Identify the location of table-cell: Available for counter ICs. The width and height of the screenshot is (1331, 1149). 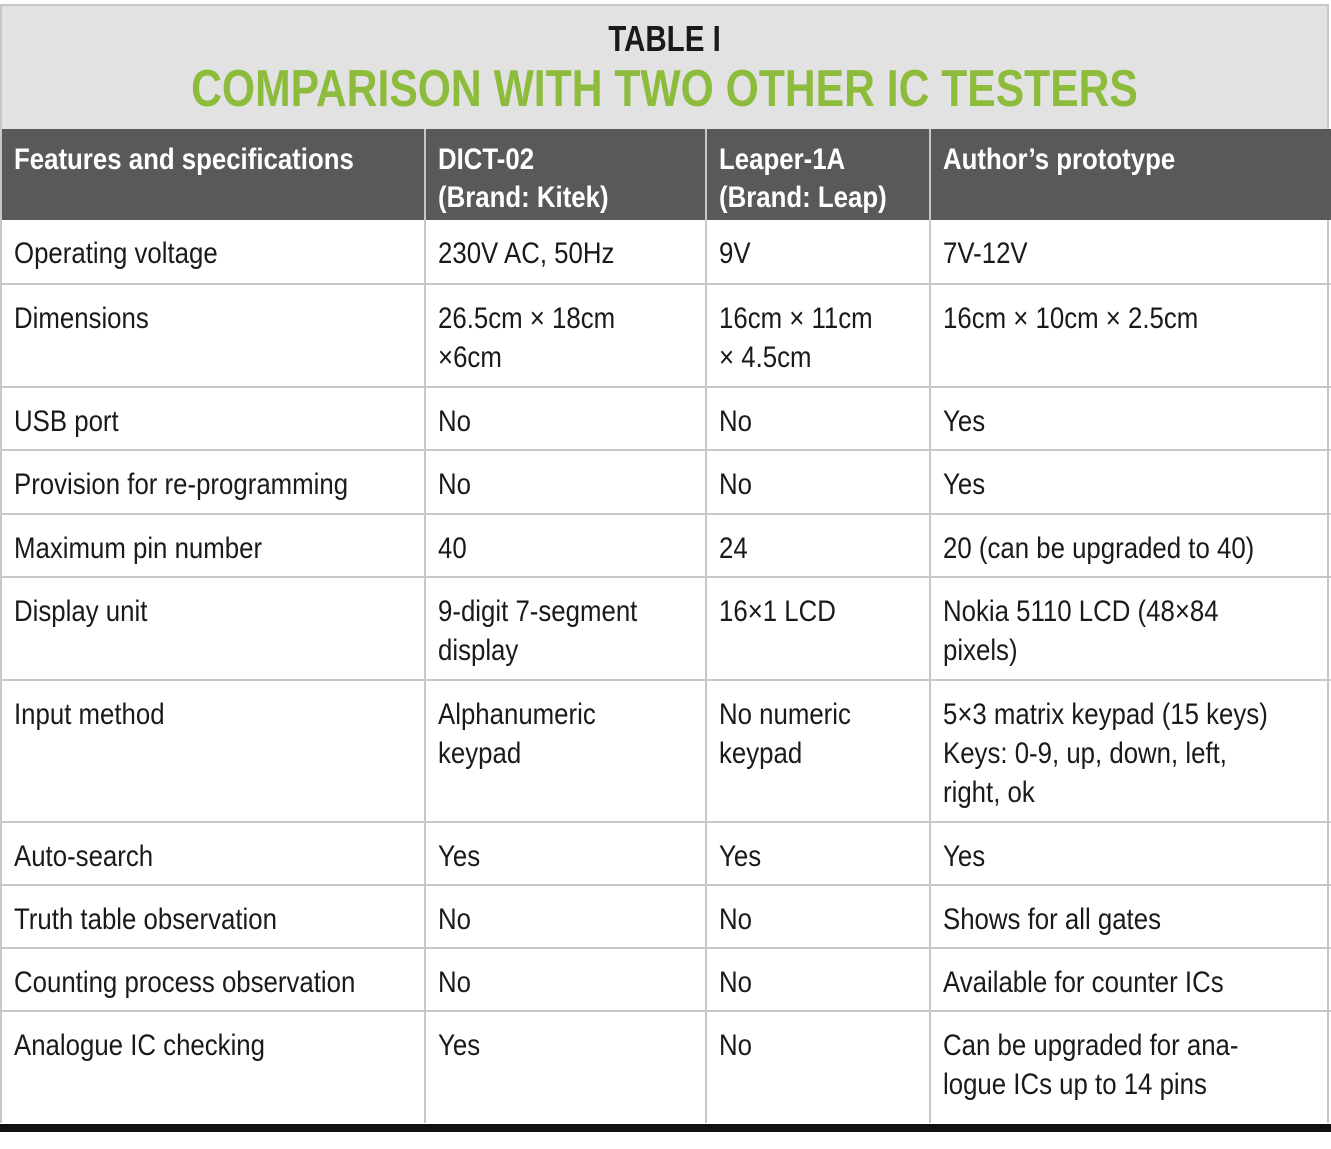
(1130, 980).